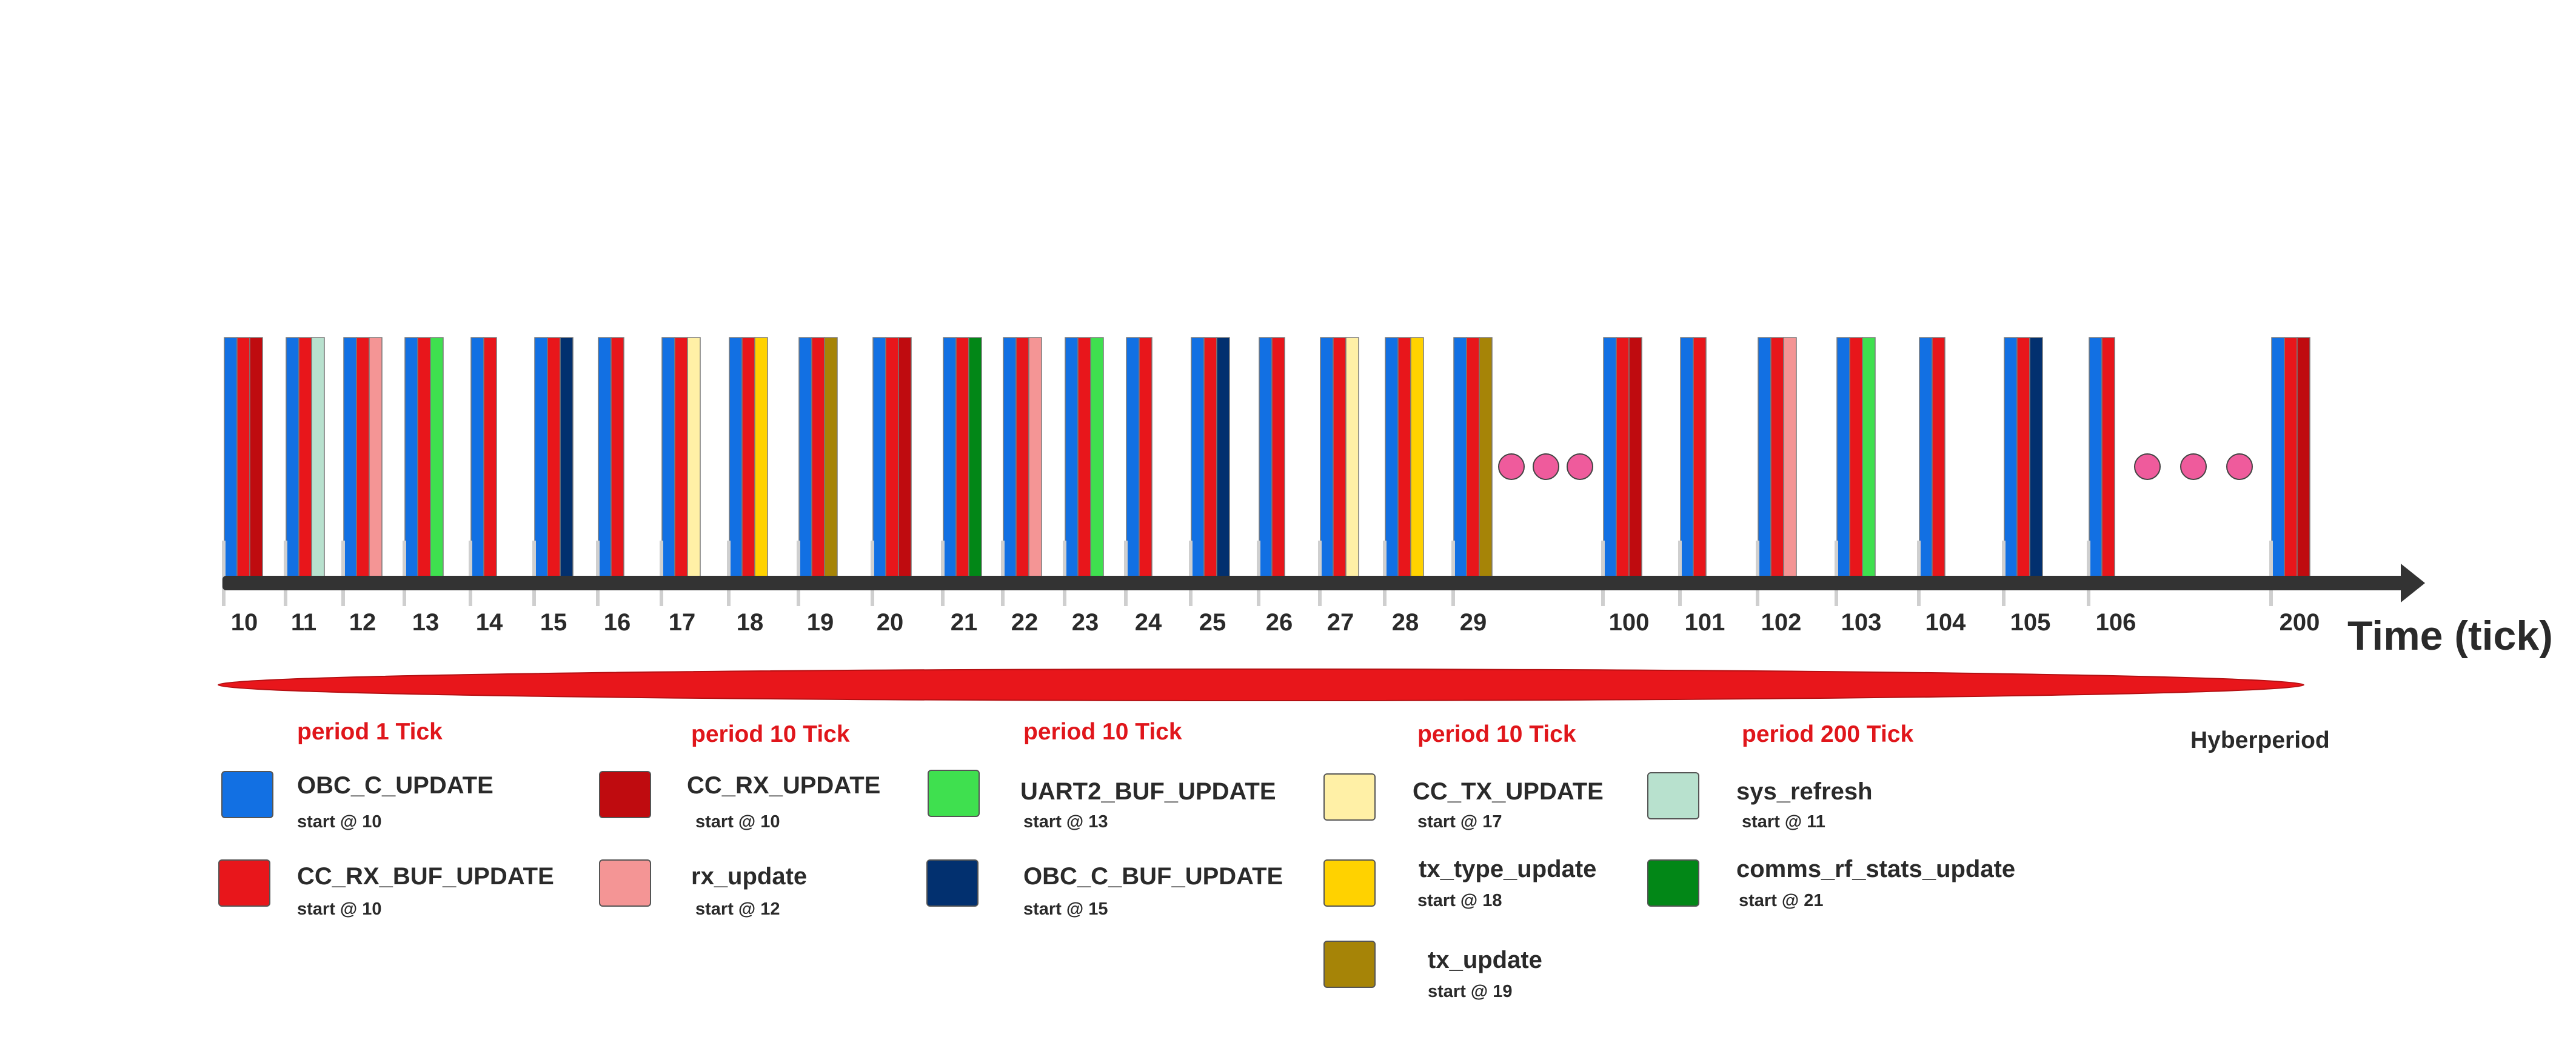 The height and width of the screenshot is (1037, 2576). I want to click on tick-label: 101, so click(1705, 623).